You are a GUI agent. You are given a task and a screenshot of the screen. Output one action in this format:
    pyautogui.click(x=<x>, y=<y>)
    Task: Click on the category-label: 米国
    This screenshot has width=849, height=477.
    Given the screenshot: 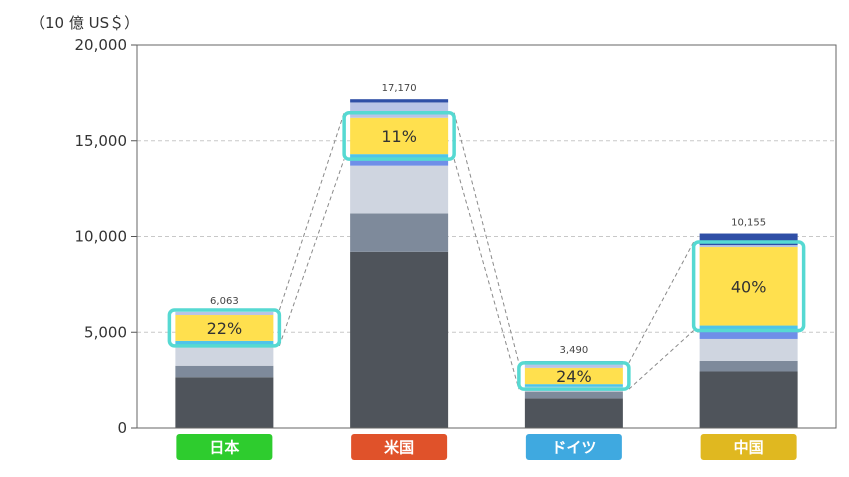 What is the action you would take?
    pyautogui.click(x=399, y=448)
    